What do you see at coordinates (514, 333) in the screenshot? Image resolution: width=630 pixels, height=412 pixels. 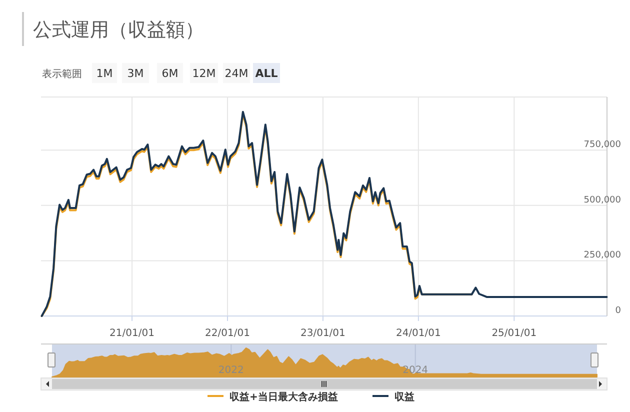 I see `x-tick-label: 25/01/01` at bounding box center [514, 333].